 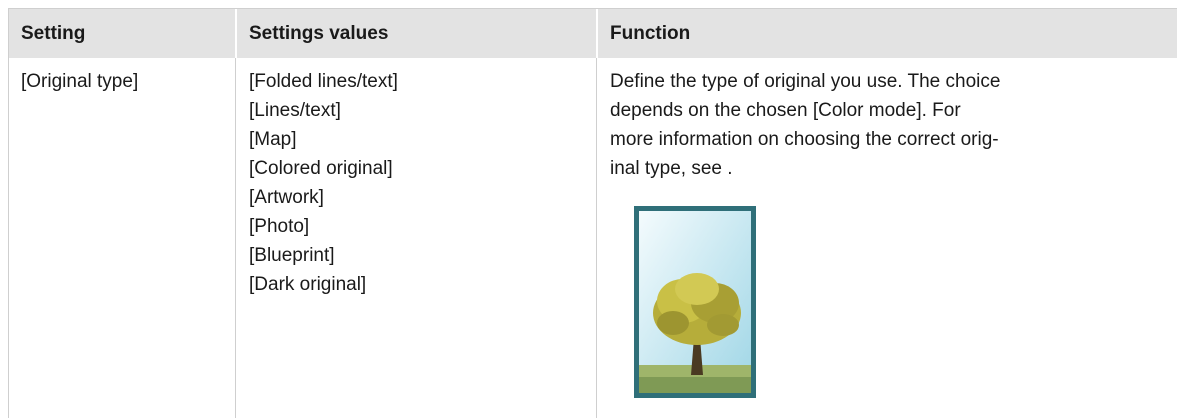 I want to click on value-item: [Folded lines/text], so click(x=323, y=81).